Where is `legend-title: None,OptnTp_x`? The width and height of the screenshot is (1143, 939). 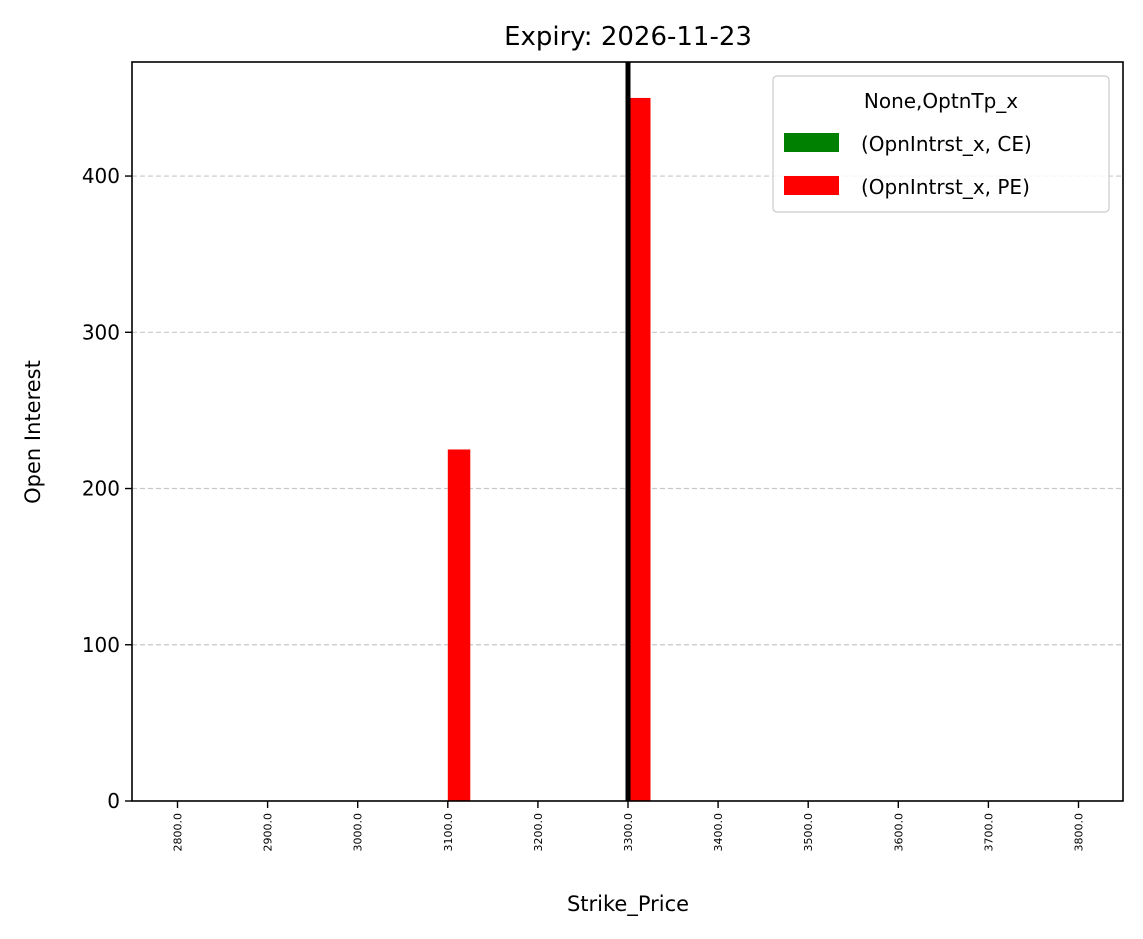 legend-title: None,OptnTp_x is located at coordinates (941, 101).